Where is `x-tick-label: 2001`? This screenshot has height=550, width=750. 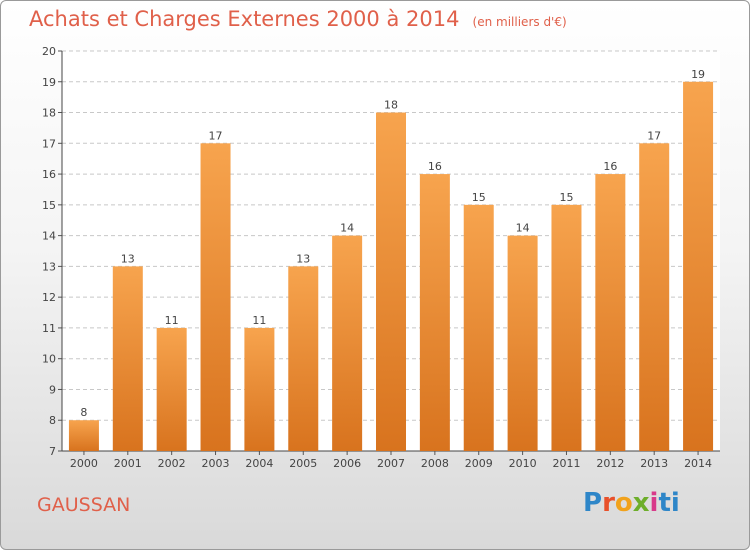
x-tick-label: 2001 is located at coordinates (128, 463).